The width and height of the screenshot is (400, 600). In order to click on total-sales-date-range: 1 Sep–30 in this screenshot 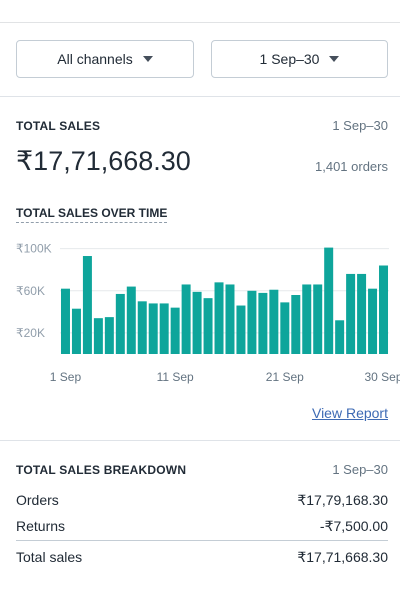, I will do `click(360, 125)`.